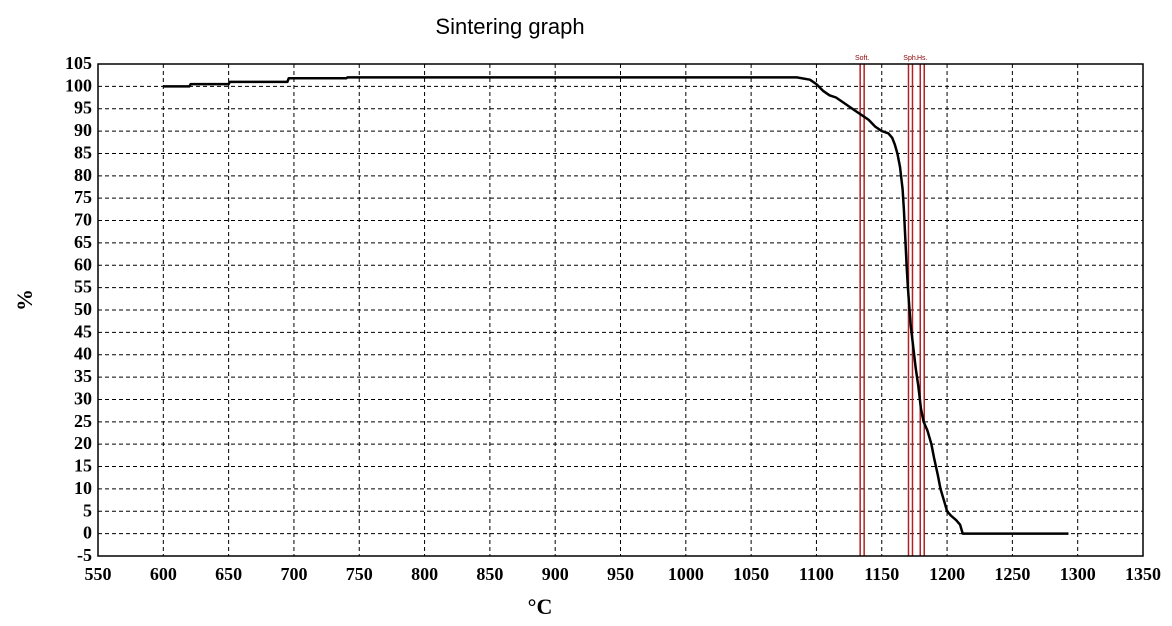 This screenshot has height=626, width=1172. Describe the element at coordinates (83, 398) in the screenshot. I see `y-tick-label: 30` at that location.